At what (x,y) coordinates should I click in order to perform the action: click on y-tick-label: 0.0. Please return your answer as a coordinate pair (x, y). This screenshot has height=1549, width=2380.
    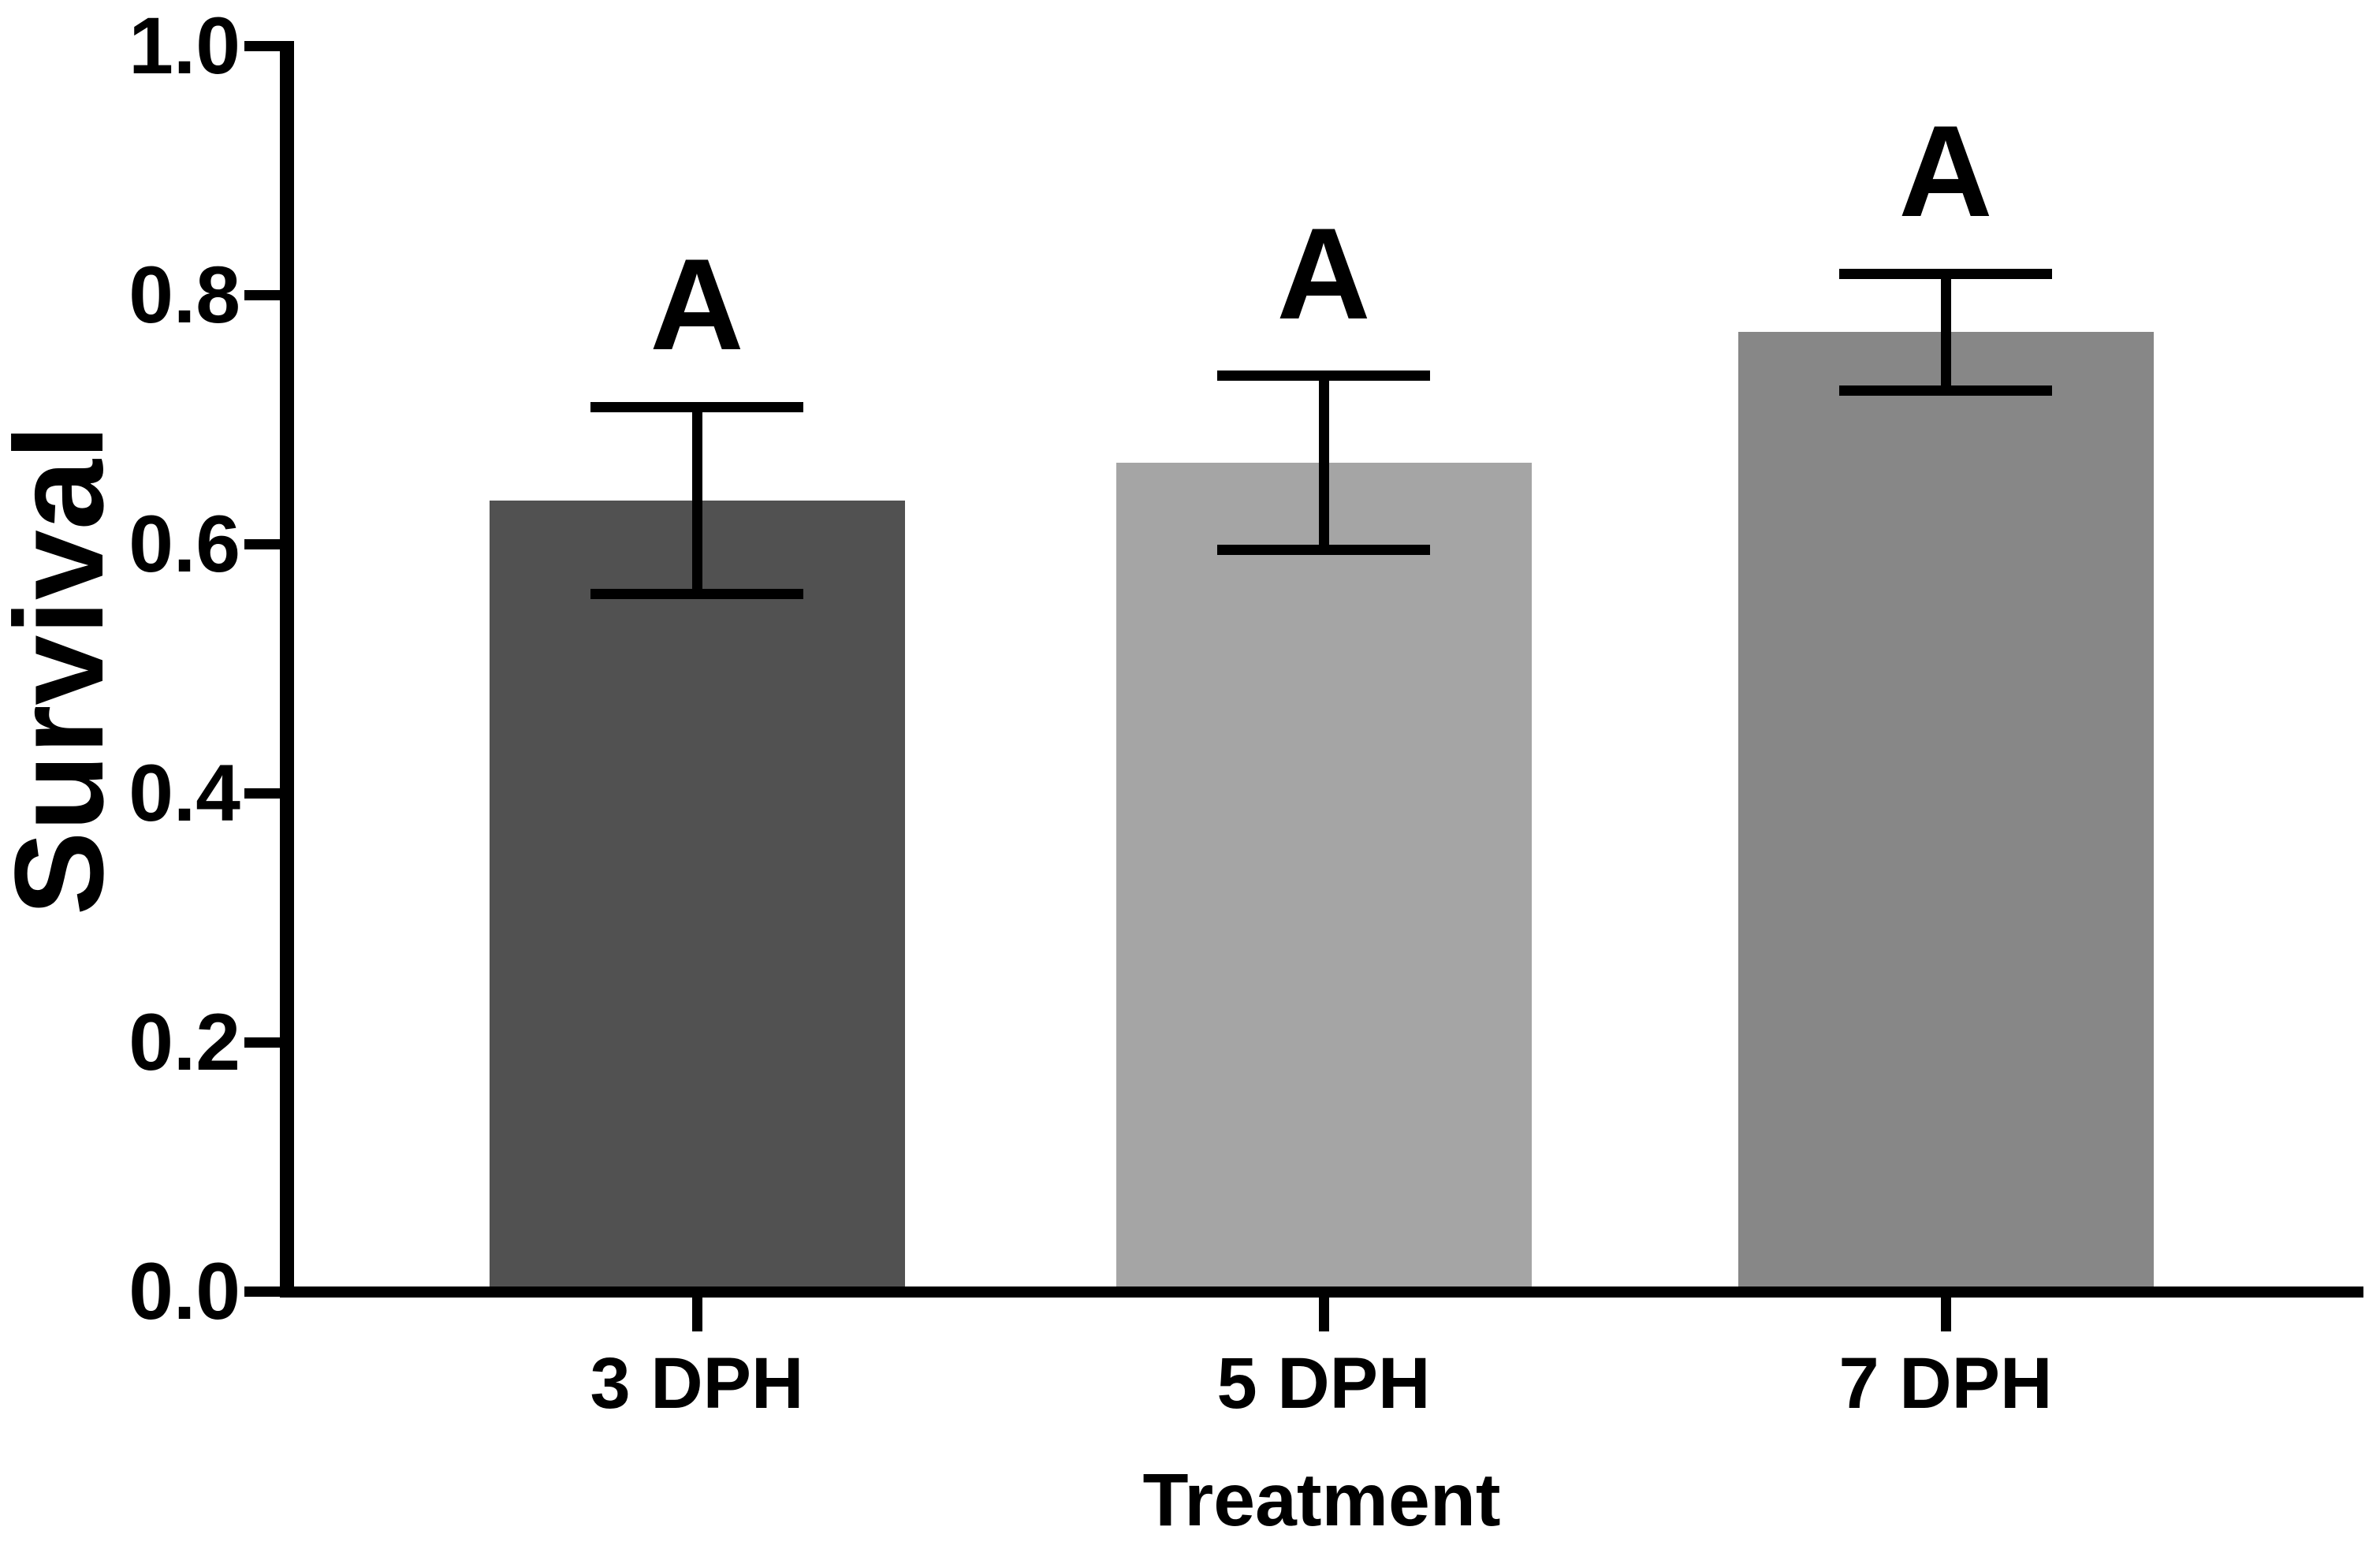
    Looking at the image, I should click on (184, 1291).